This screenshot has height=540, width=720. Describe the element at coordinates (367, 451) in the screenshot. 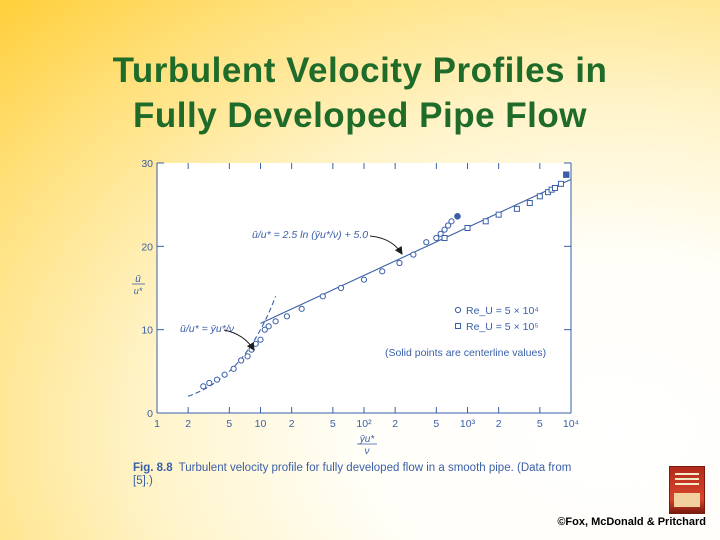

I see `x-axis-label-denominator: ν` at that location.